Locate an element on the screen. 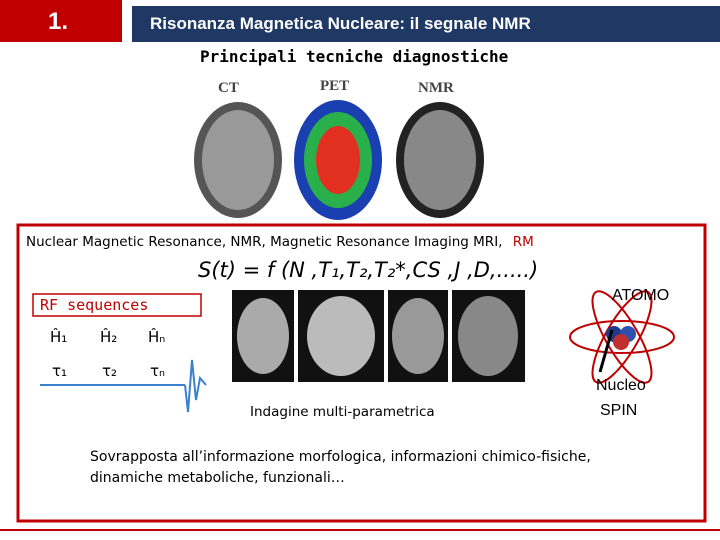 Image resolution: width=720 pixels, height=540 pixels. fid-signal is located at coordinates (195, 386).